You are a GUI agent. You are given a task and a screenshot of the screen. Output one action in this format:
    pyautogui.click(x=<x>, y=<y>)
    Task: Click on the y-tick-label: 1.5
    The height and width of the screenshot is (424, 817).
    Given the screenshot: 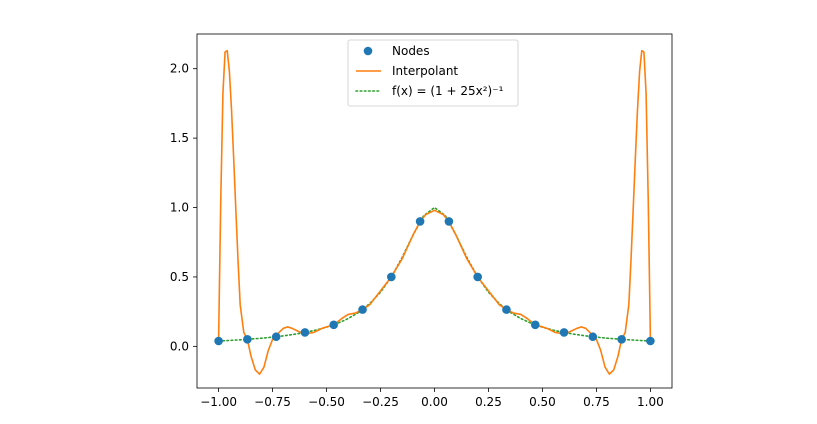 What is the action you would take?
    pyautogui.click(x=179, y=138)
    